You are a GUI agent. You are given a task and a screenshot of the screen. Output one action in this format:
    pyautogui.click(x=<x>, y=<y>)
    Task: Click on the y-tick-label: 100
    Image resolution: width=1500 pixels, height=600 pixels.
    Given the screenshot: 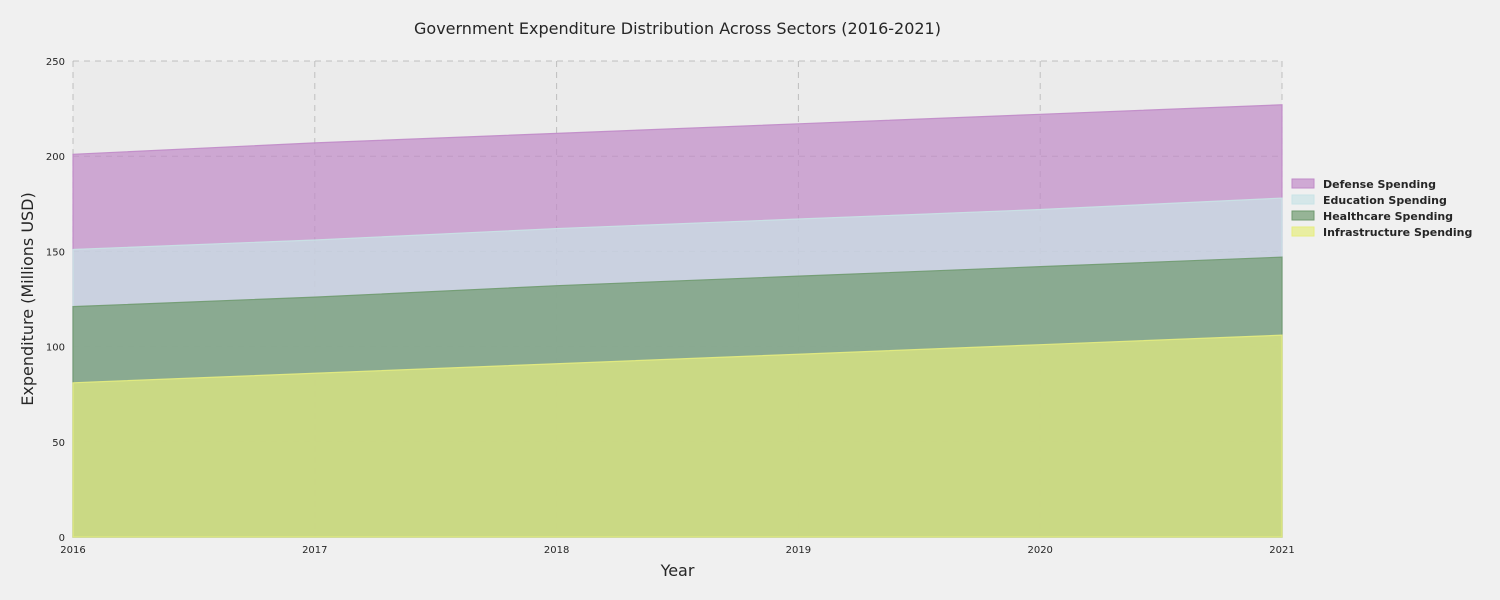 What is the action you would take?
    pyautogui.click(x=55, y=348)
    